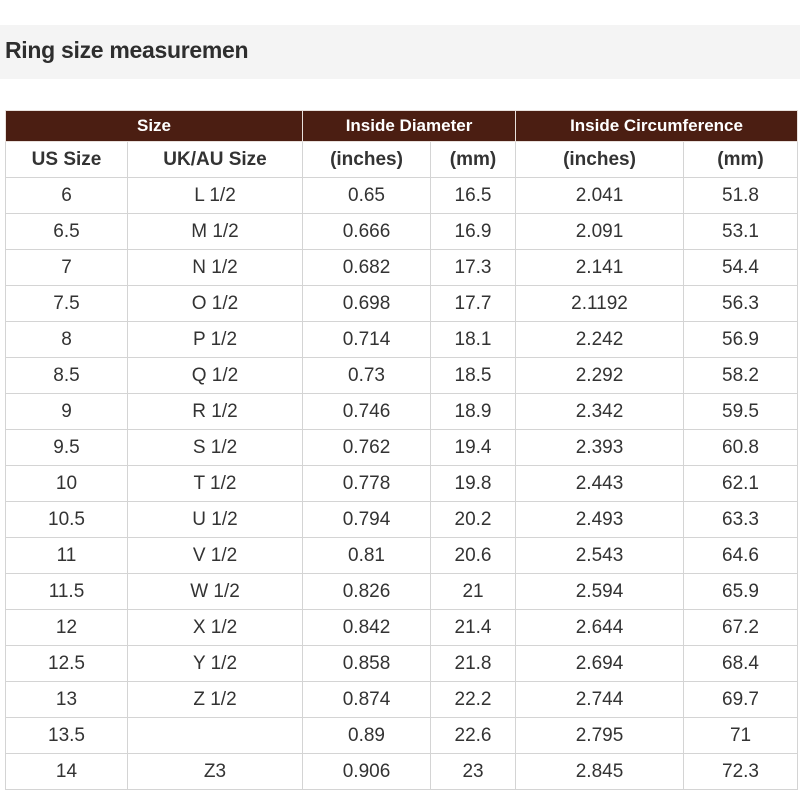 This screenshot has height=800, width=800. Describe the element at coordinates (741, 663) in the screenshot. I see `cell-circumference-mm: 68.4` at that location.